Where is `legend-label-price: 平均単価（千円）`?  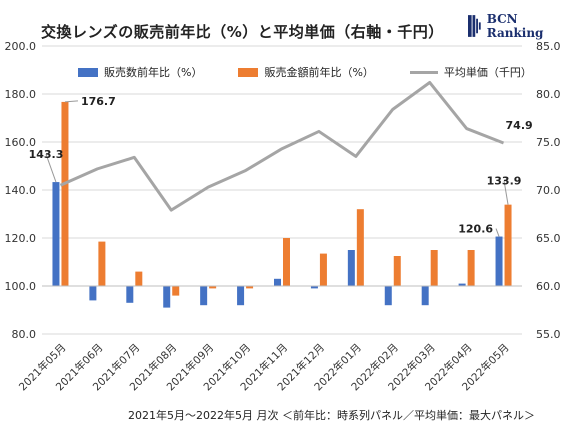 legend-label-price: 平均単価（千円） is located at coordinates (487, 72).